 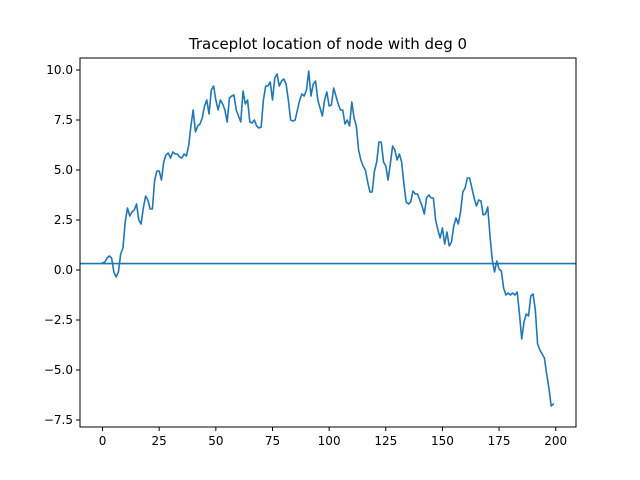 I want to click on x-tick-label: 25, so click(x=159, y=441).